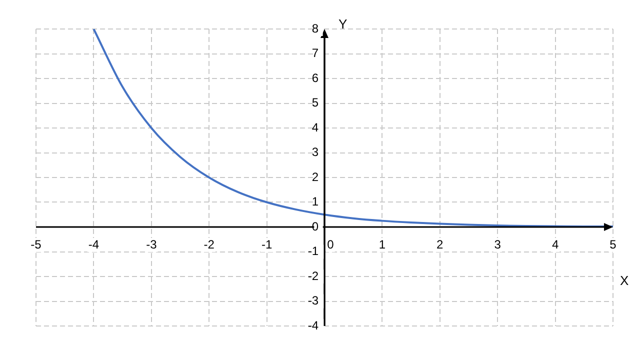 Image resolution: width=640 pixels, height=360 pixels. Describe the element at coordinates (624, 280) in the screenshot. I see `x-axis-title: X` at that location.